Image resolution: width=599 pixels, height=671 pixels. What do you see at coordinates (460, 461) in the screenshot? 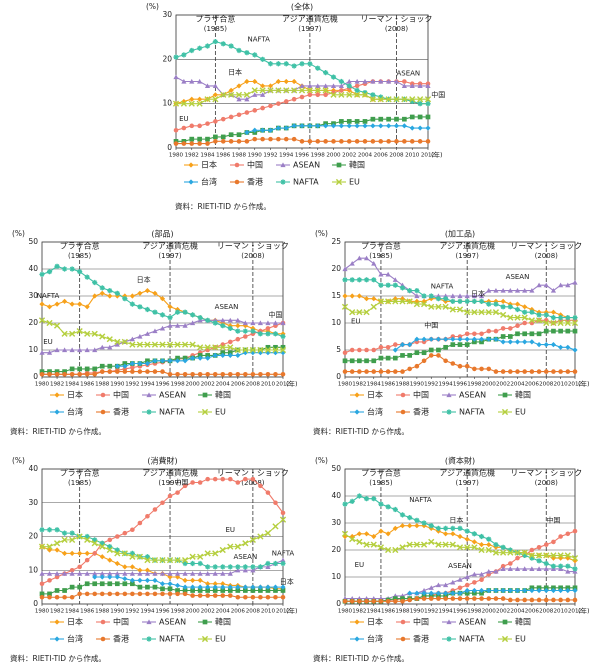
I see `chart-title: (資本財)` at bounding box center [460, 461].